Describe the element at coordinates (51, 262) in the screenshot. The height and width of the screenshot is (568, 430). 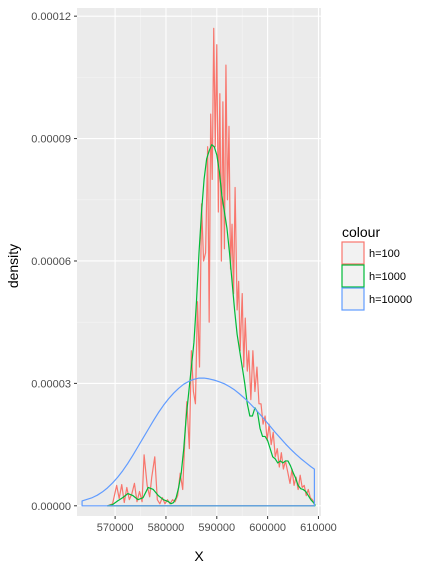
I see `y-tick-label: 0.00006` at that location.